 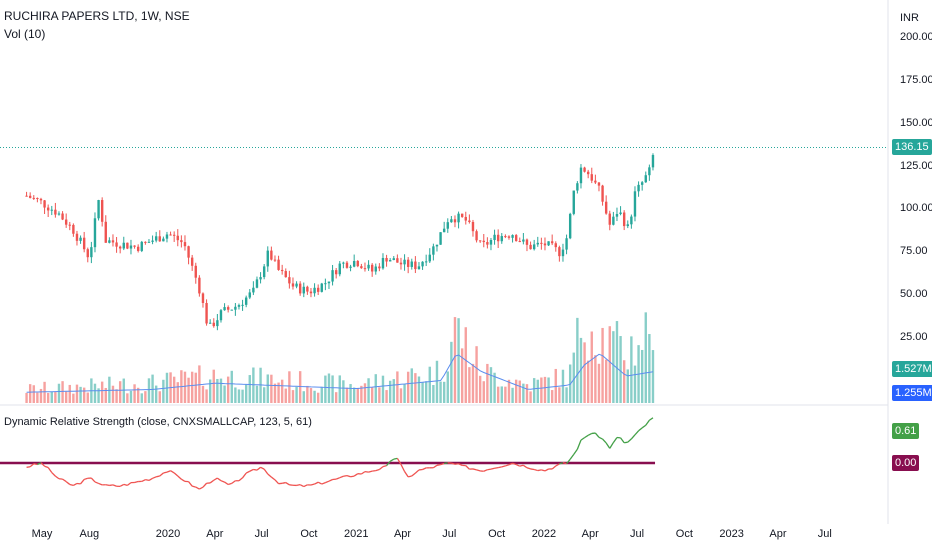 I want to click on price-tick-label: 100.00, so click(x=916, y=208).